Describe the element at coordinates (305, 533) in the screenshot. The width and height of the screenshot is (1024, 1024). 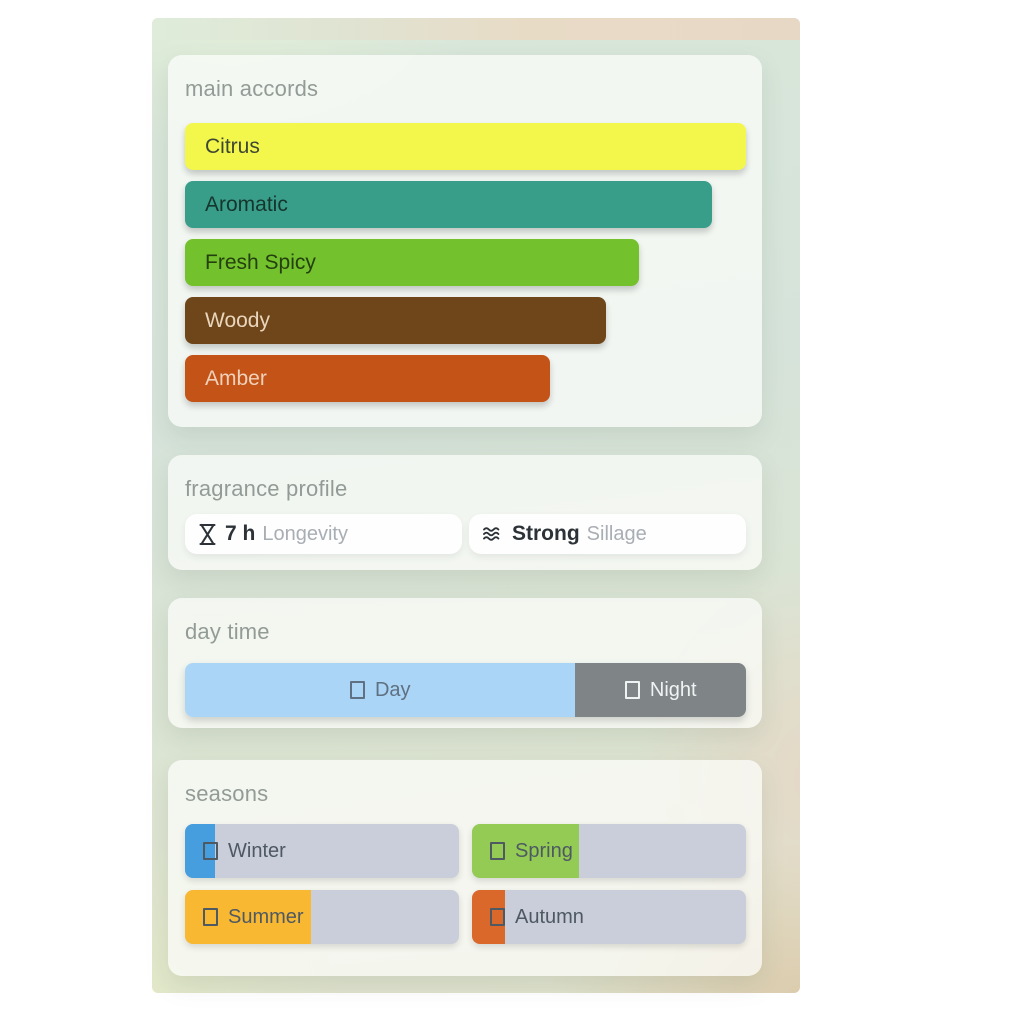
I see `longevity-label: Longevity` at that location.